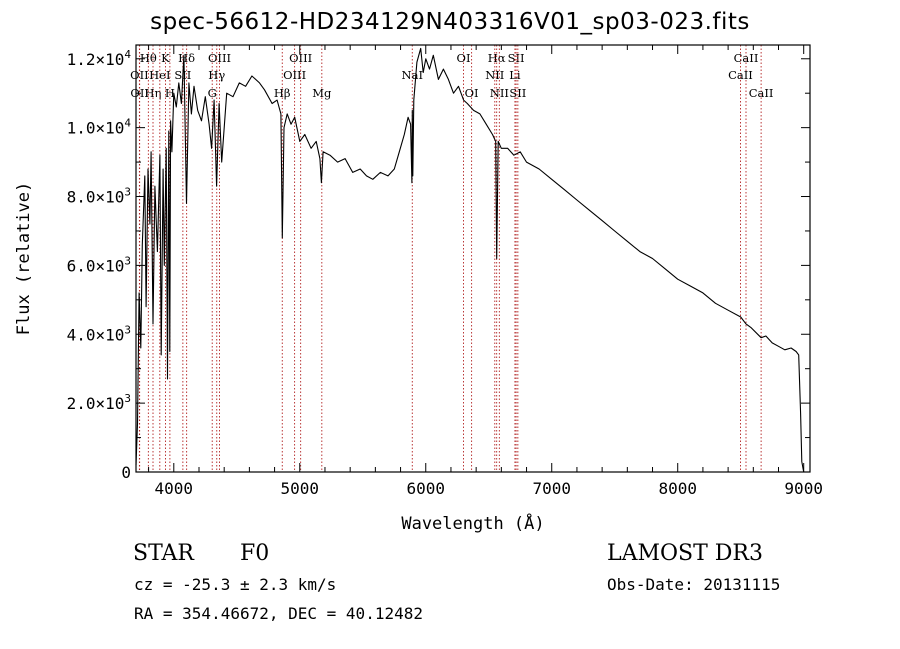 The height and width of the screenshot is (649, 900). Describe the element at coordinates (126, 472) in the screenshot. I see `y-tick-label: 0` at that location.